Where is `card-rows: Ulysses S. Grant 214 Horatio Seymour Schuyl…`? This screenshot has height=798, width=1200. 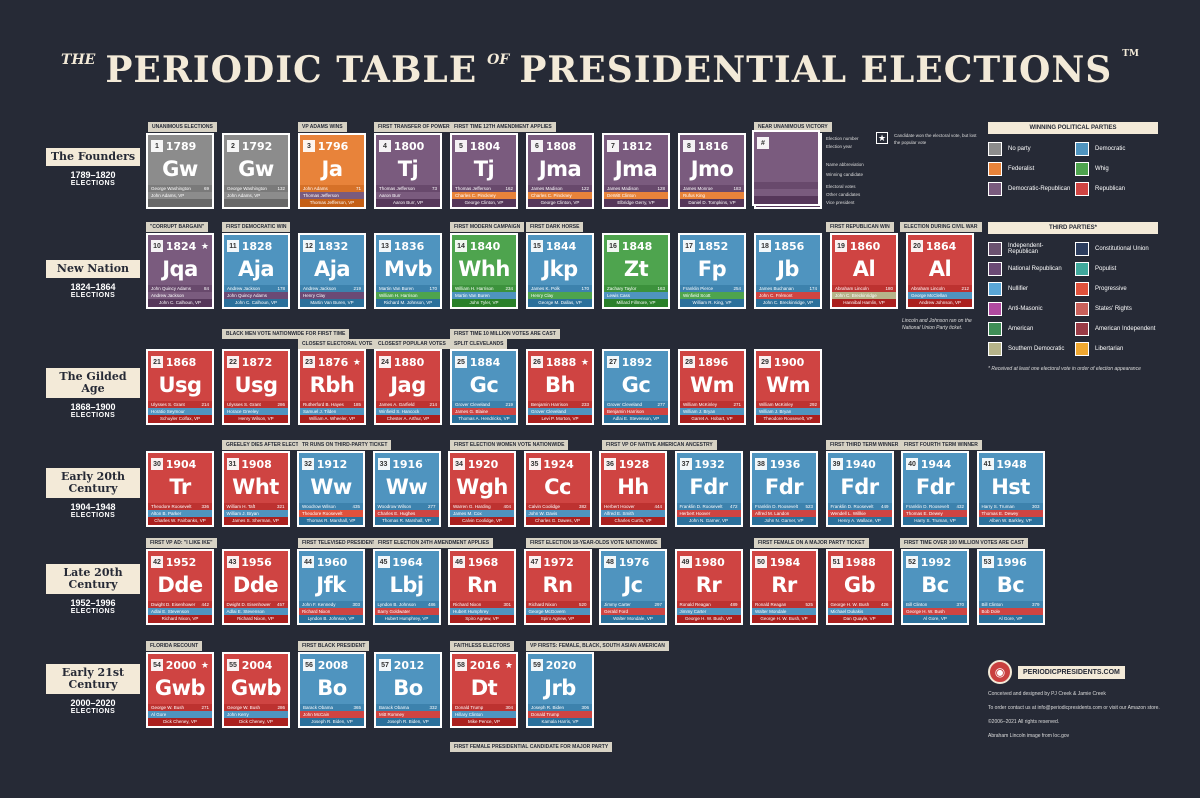
card-rows: Ulysses S. Grant 214 Horatio Seymour Schuyl… is located at coordinates (180, 412).